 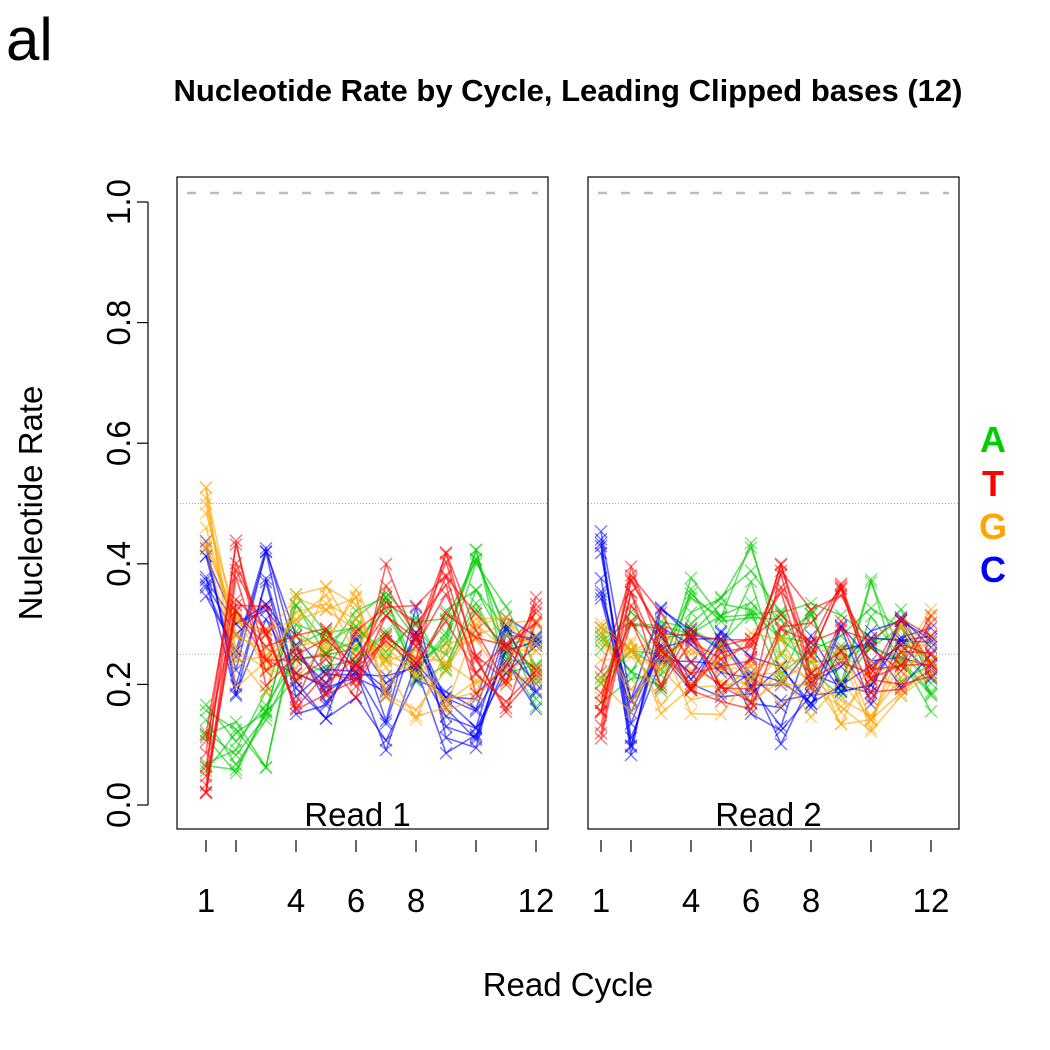 I want to click on legend-label-t: T, so click(x=993, y=483).